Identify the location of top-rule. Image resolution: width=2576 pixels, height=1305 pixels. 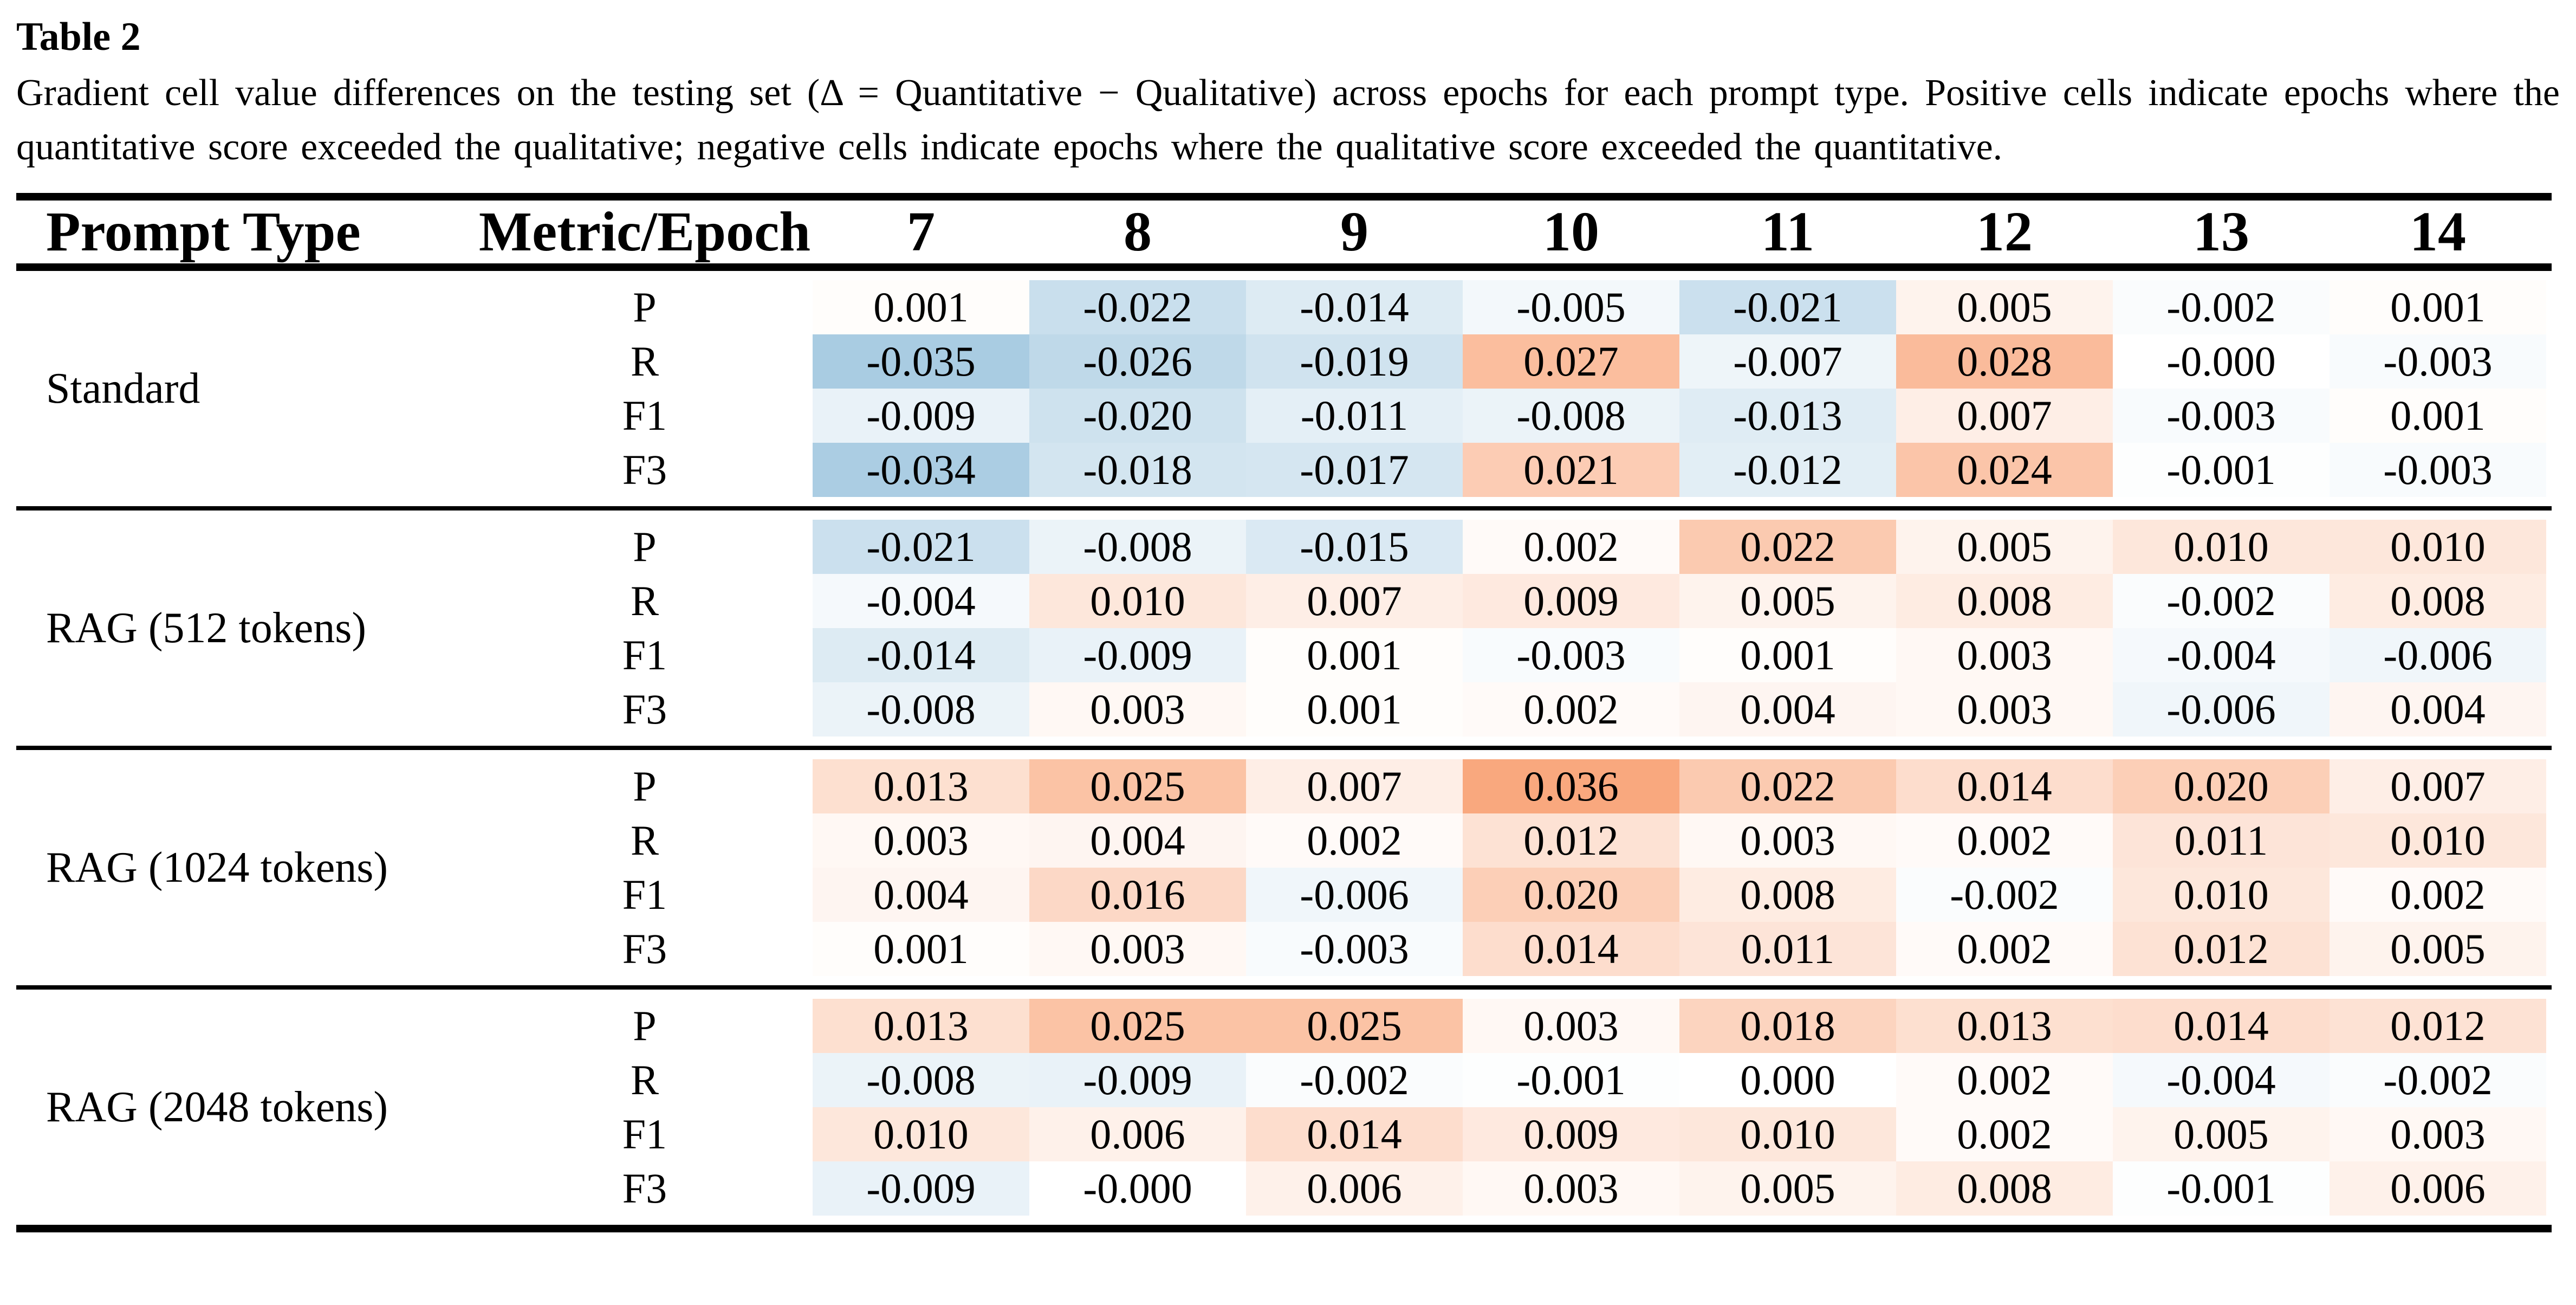
(1284, 197).